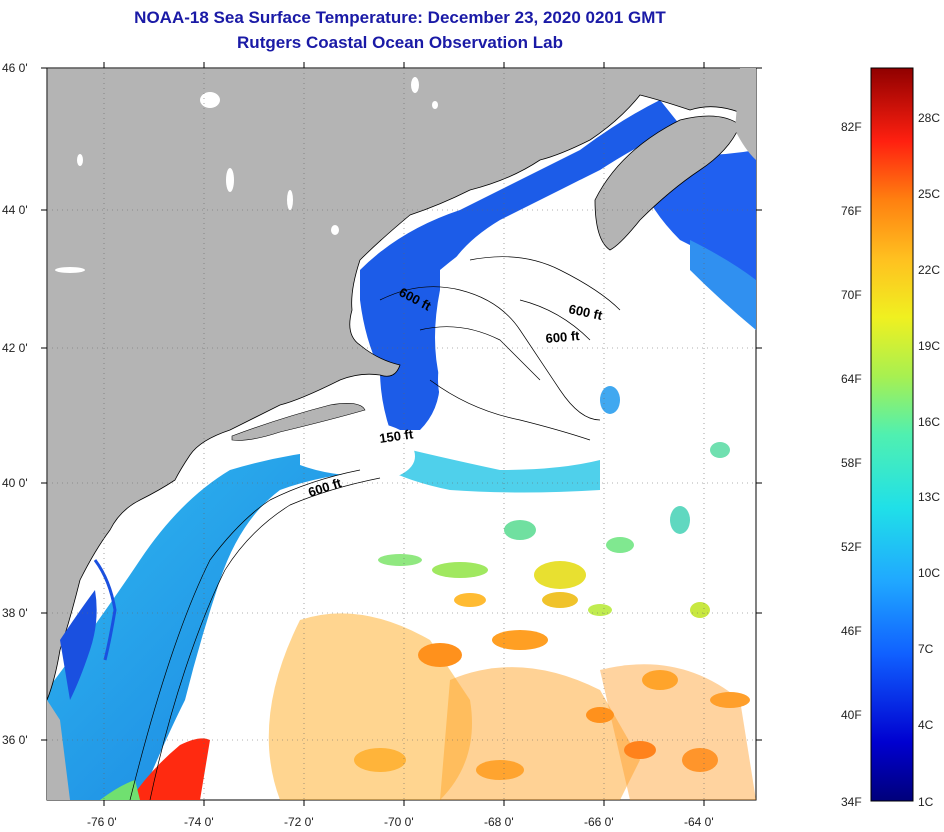 The height and width of the screenshot is (832, 944). Describe the element at coordinates (554, 502) in the screenshot. I see `mid-temp-patches` at that location.